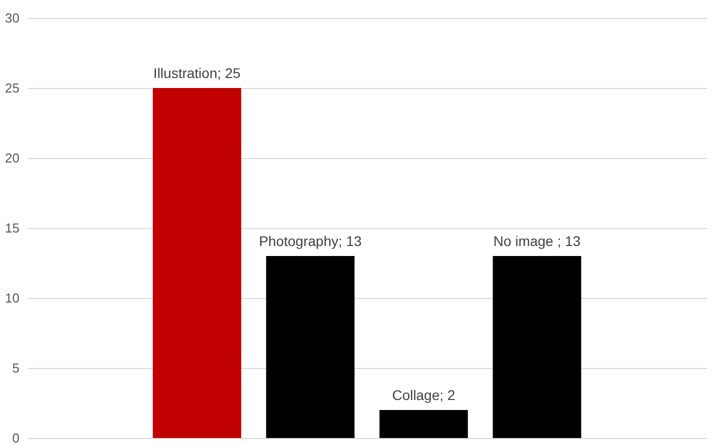 The image size is (720, 445). What do you see at coordinates (12, 18) in the screenshot?
I see `y-tick-label: 30` at bounding box center [12, 18].